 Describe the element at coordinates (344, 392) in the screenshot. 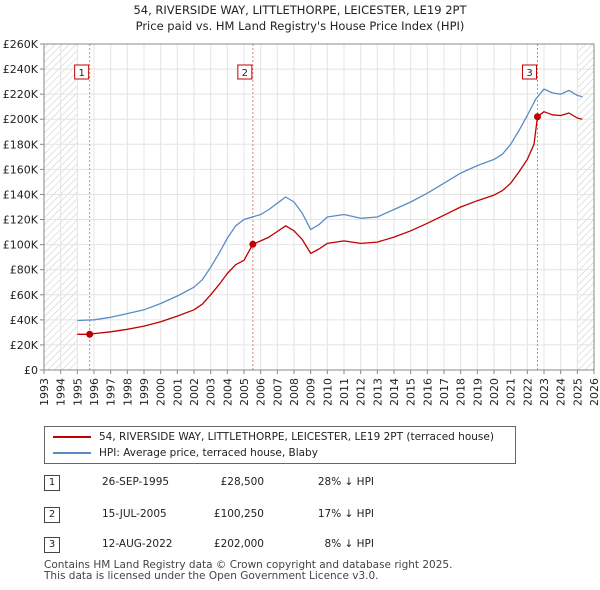

I see `x-tick-label: 2011` at that location.